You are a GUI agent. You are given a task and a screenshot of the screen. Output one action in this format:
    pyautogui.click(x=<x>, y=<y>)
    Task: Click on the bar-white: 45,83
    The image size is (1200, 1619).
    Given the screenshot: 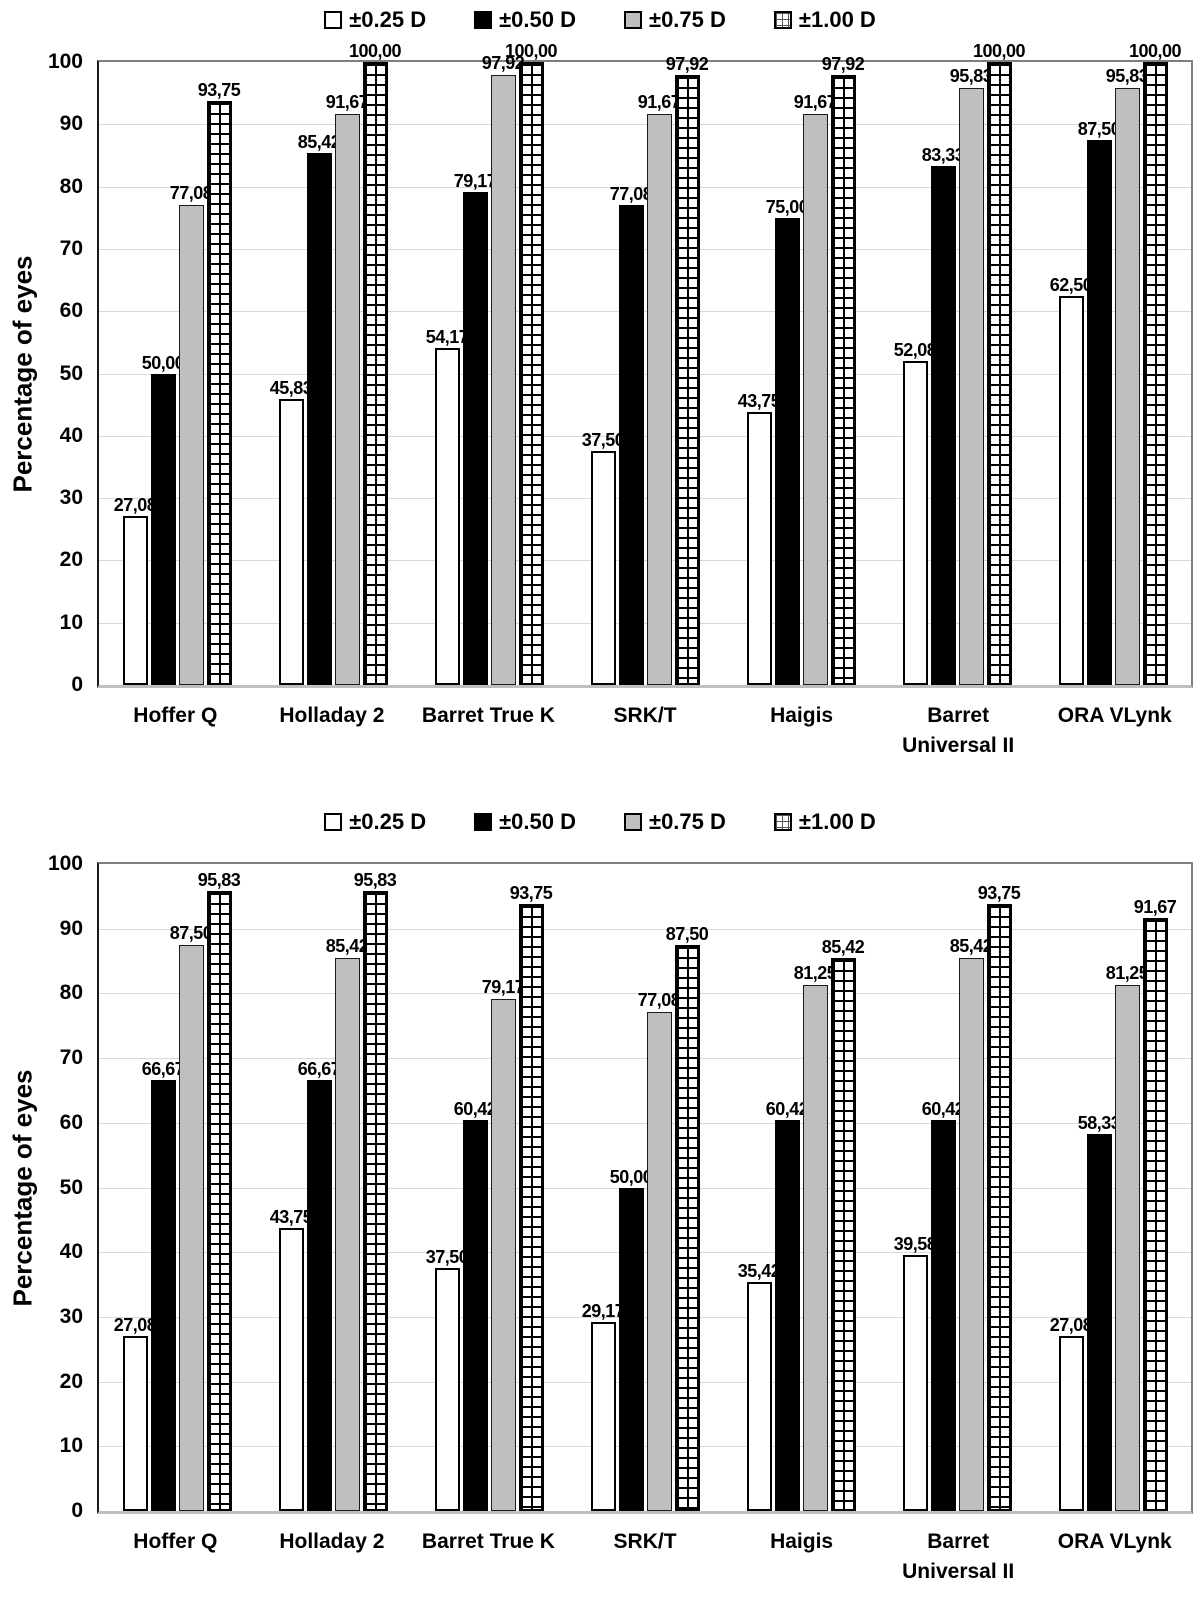 What is the action you would take?
    pyautogui.click(x=291, y=531)
    